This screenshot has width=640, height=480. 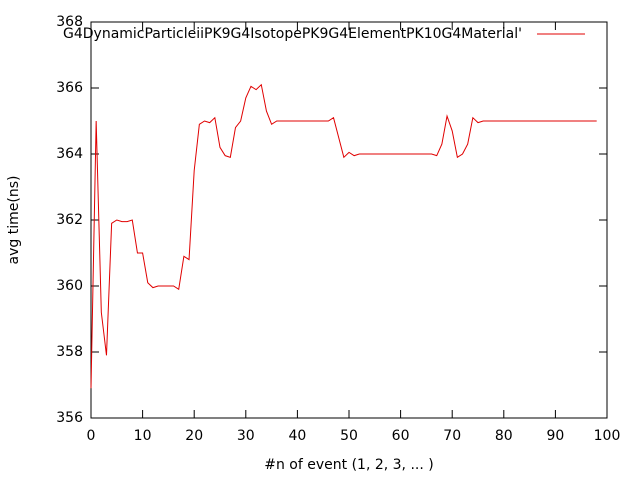 I want to click on x-tick-label: 40, so click(x=297, y=436).